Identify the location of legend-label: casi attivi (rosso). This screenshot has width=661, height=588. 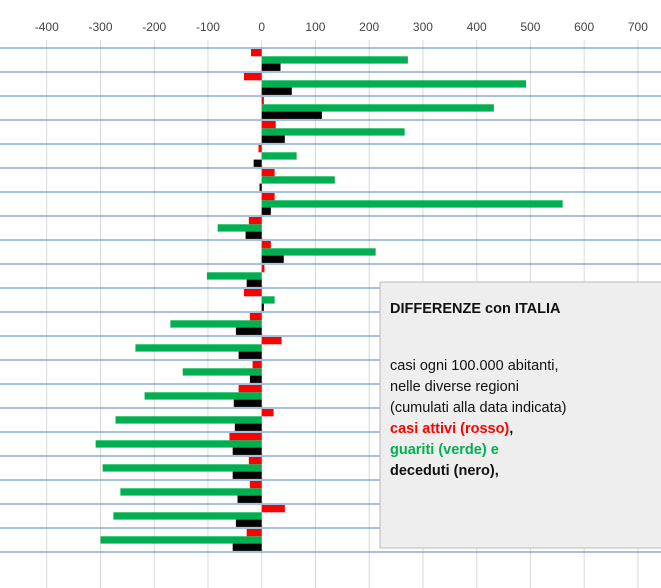
(449, 429).